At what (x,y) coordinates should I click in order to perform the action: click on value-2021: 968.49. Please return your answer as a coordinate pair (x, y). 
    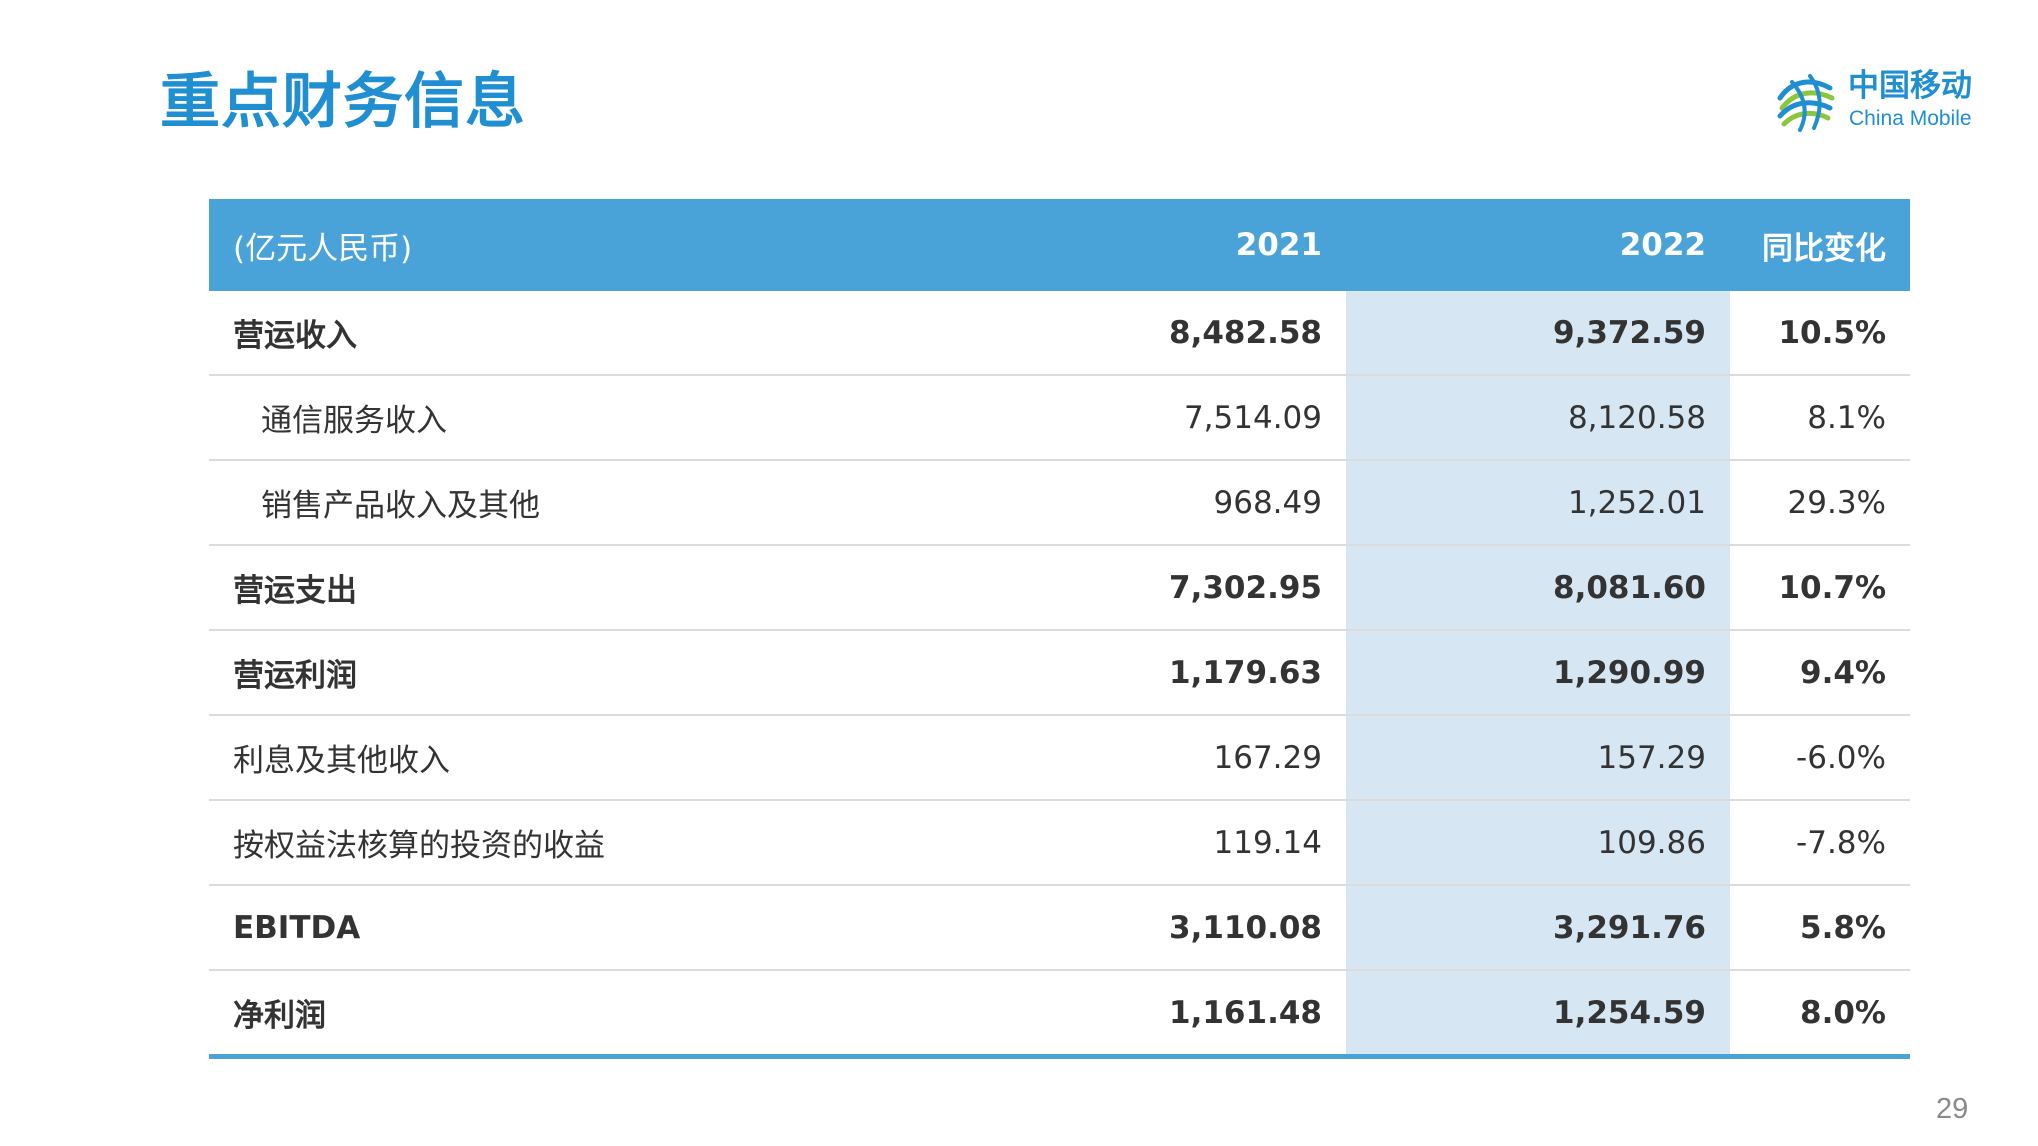
    Looking at the image, I should click on (1141, 503).